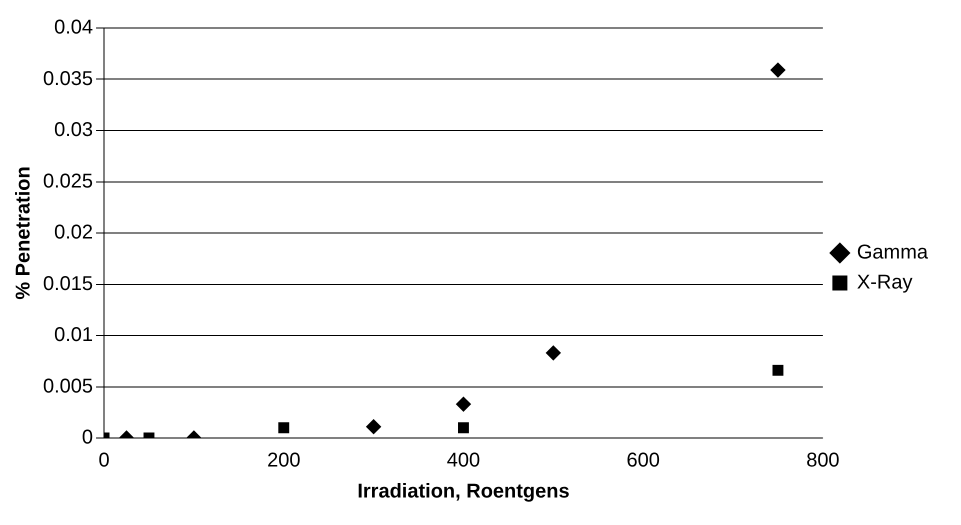 The image size is (961, 525). What do you see at coordinates (463, 491) in the screenshot?
I see `x-axis-title: Irradiation, Roentgens` at bounding box center [463, 491].